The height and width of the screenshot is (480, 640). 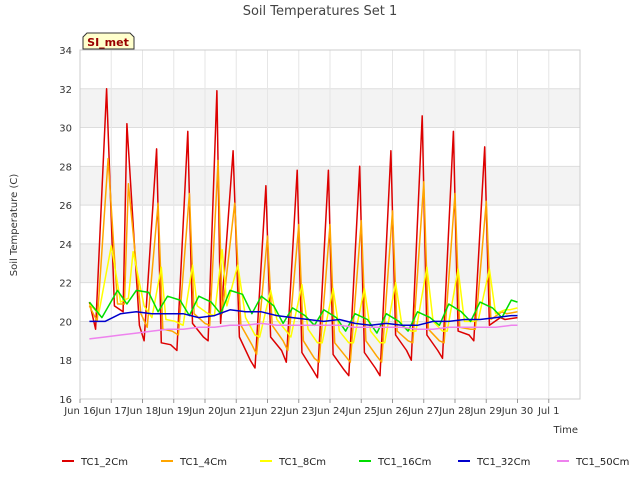 I want to click on x-tick-label: Jun 29, so click(x=485, y=411).